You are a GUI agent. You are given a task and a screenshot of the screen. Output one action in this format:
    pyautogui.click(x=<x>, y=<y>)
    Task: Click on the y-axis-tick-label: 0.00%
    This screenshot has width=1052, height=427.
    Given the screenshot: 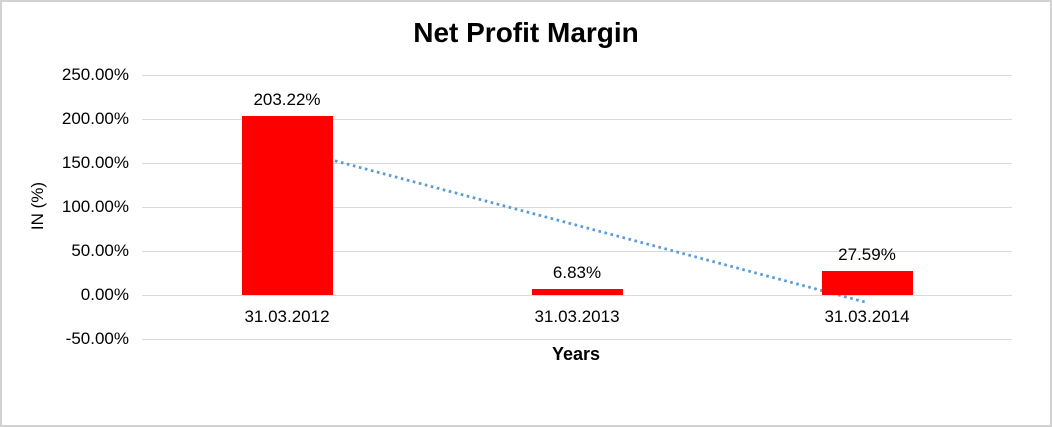 What is the action you would take?
    pyautogui.click(x=104, y=294)
    